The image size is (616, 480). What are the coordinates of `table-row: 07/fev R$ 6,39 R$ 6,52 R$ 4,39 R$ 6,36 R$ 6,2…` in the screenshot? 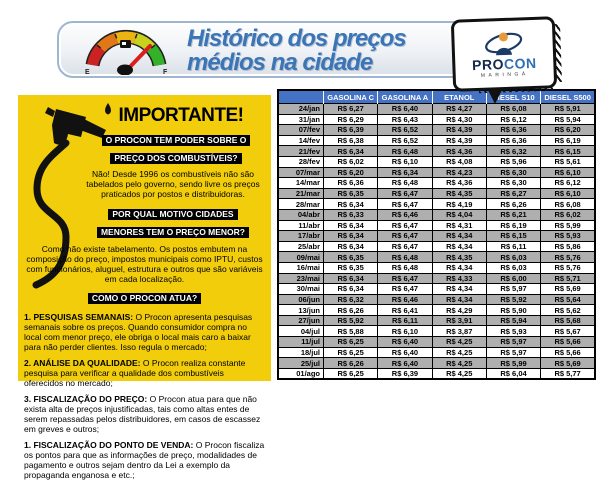 It's located at (436, 130).